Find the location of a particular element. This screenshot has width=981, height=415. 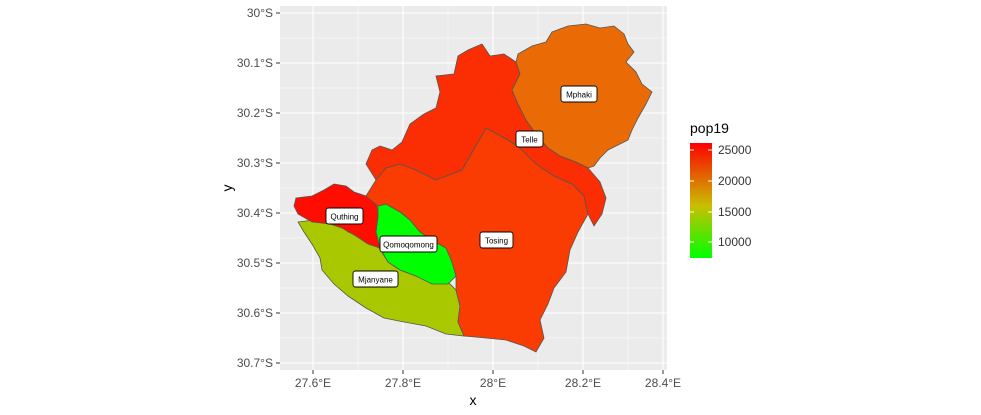

label-mphaki-text: Mphaki is located at coordinates (579, 95).